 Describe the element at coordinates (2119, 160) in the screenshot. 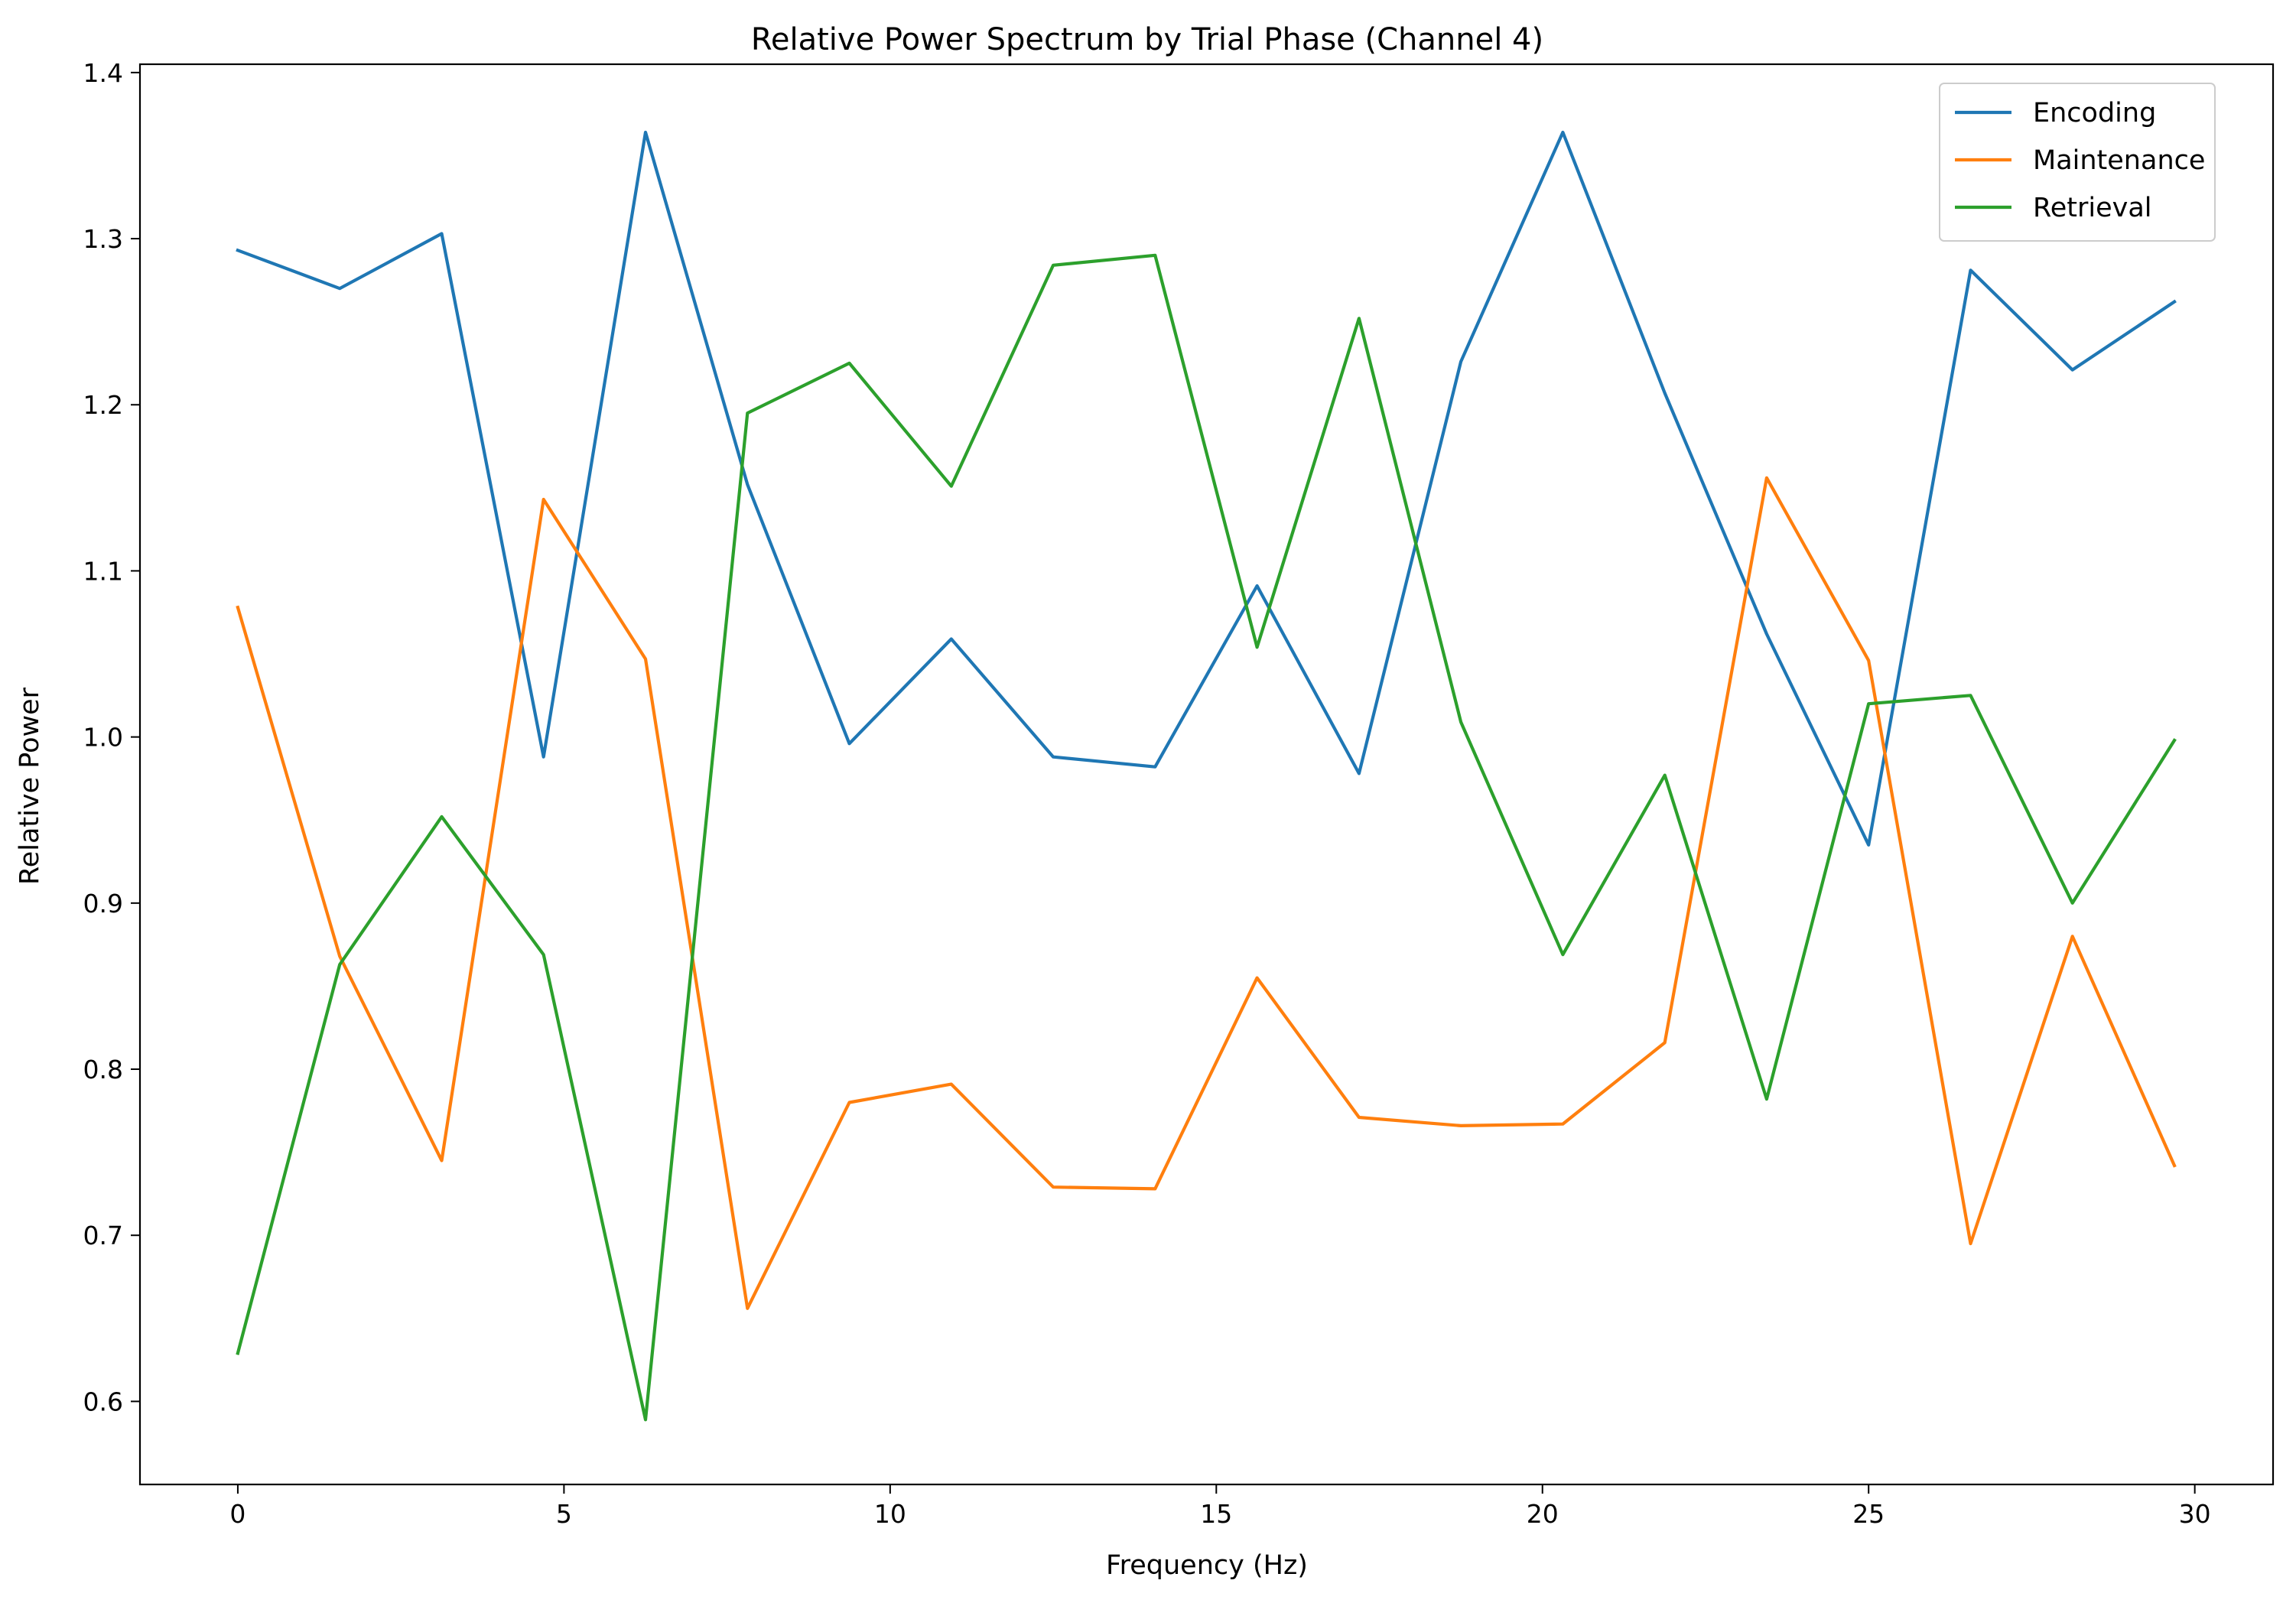

I see `legend-label-maintenance: Maintenance` at that location.